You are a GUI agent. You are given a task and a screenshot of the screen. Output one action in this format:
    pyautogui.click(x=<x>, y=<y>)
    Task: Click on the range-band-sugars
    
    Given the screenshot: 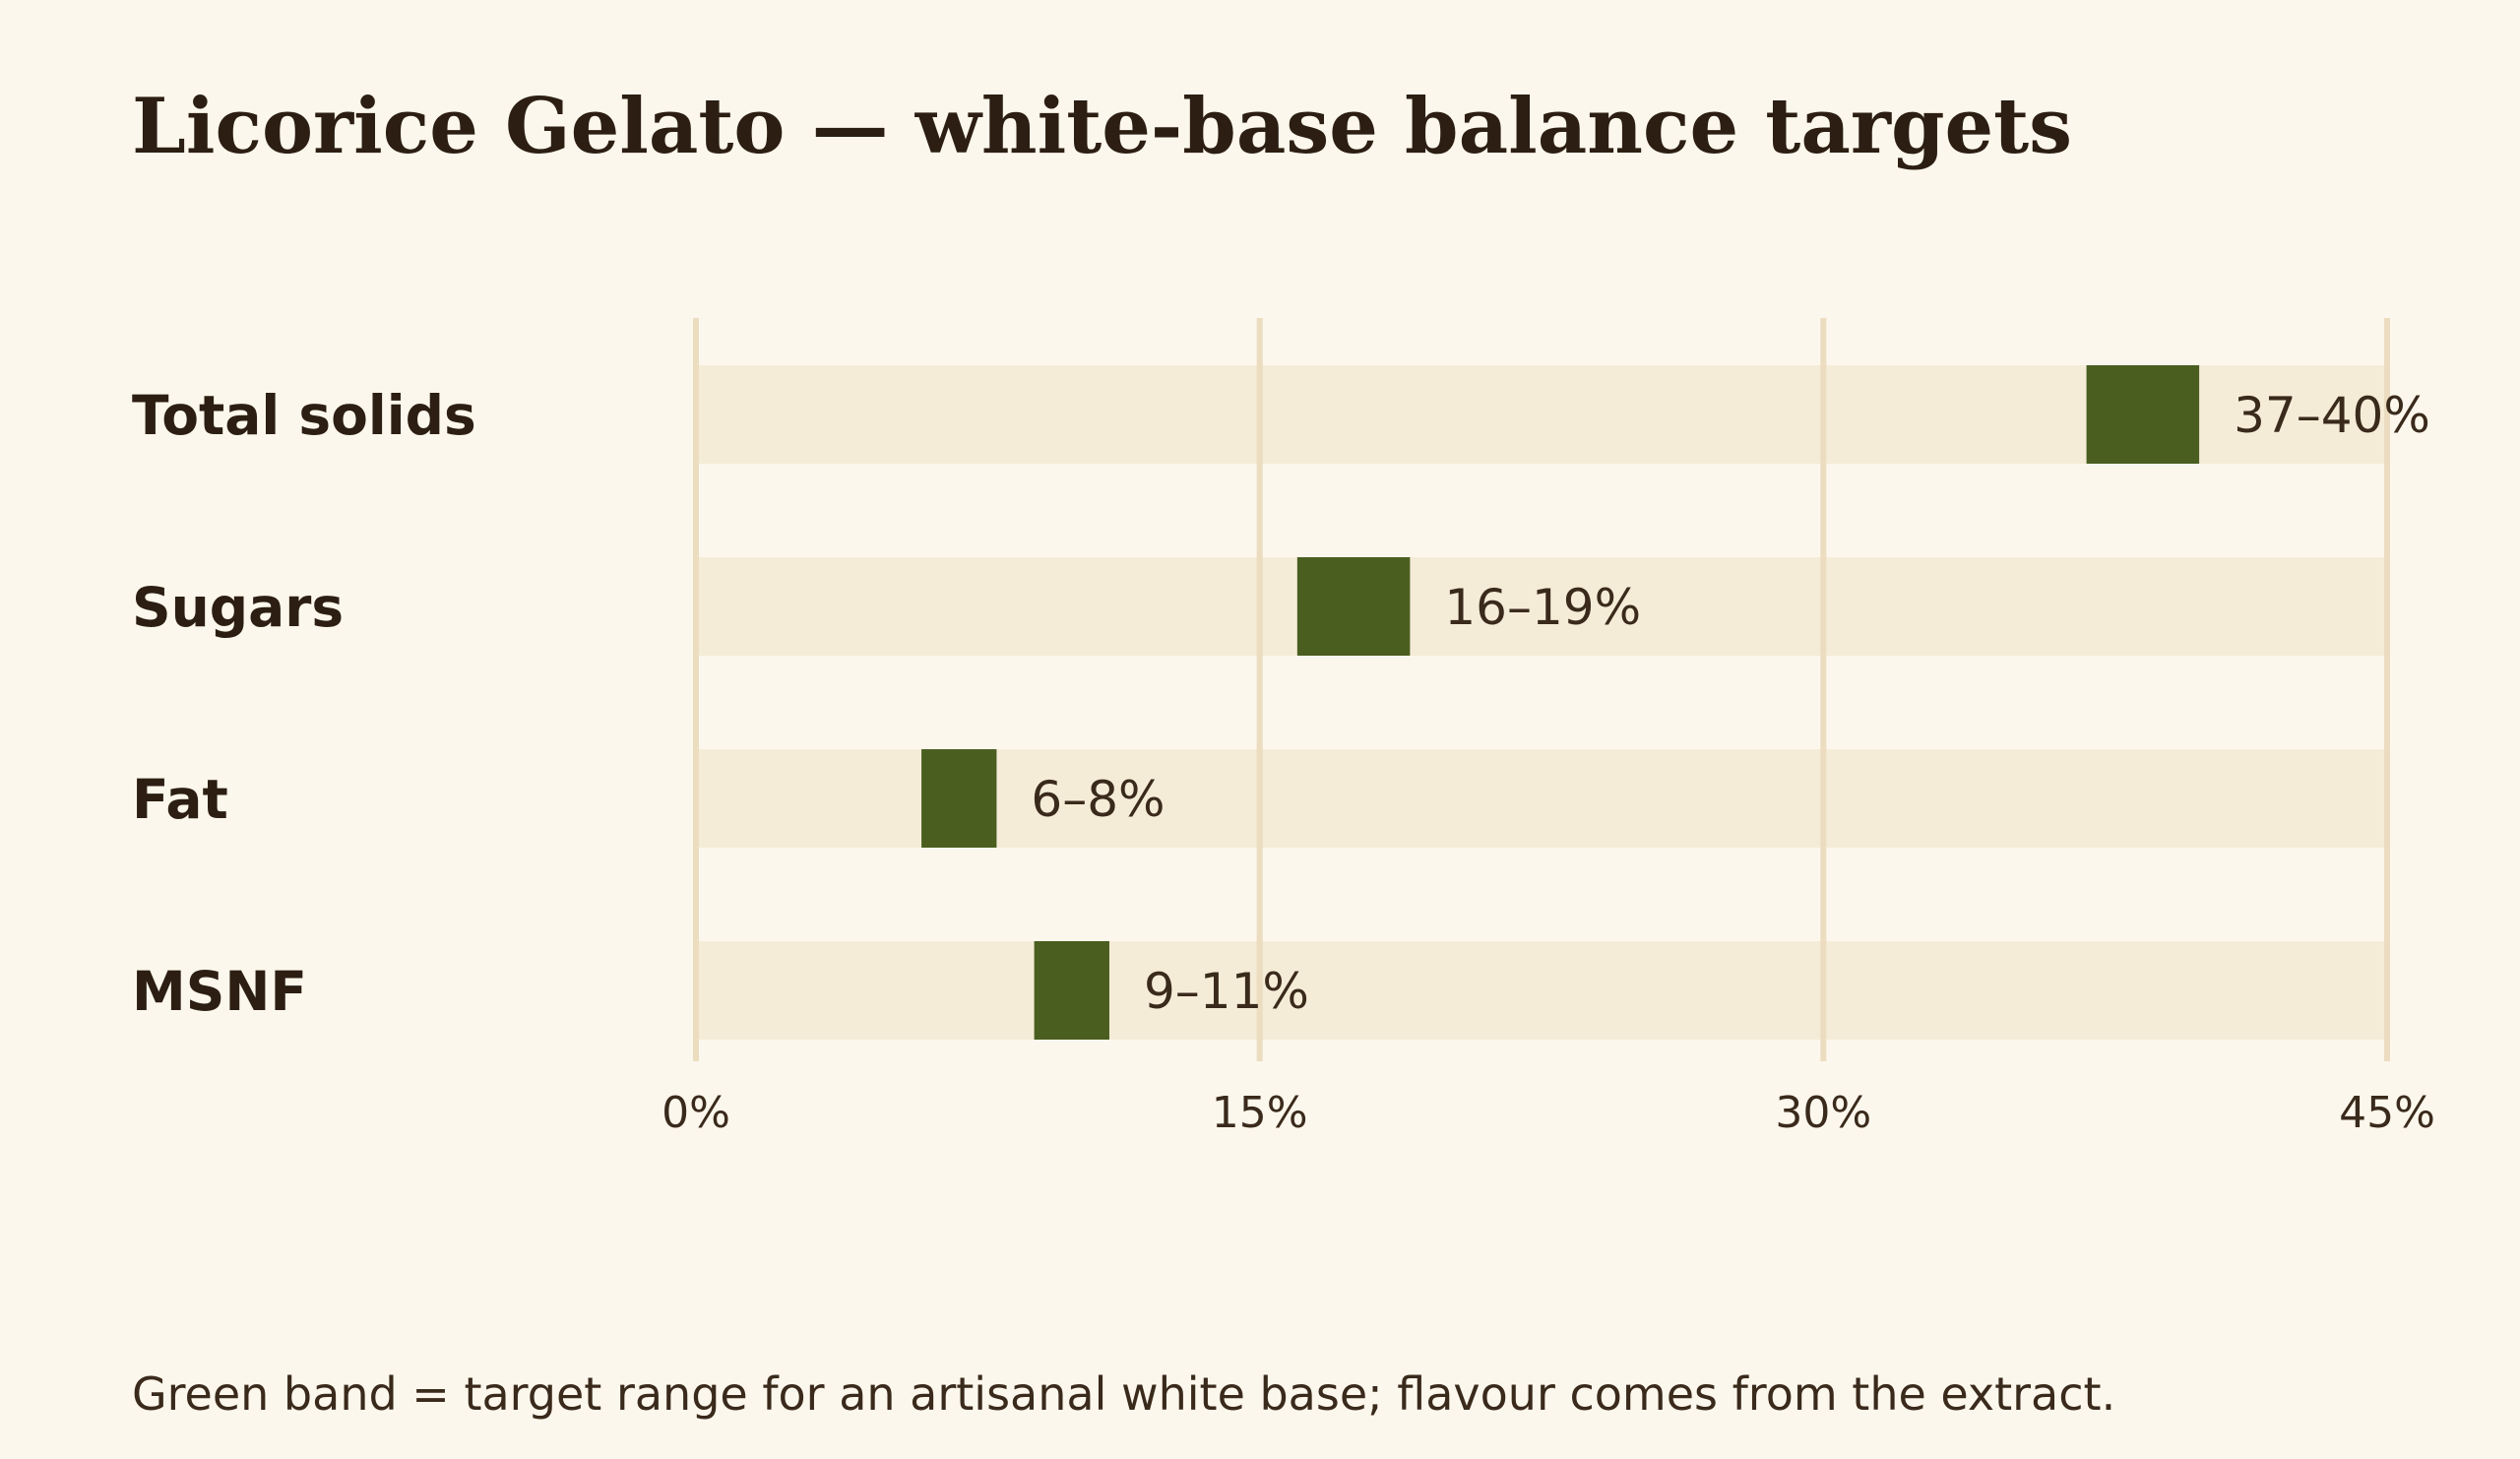 What is the action you would take?
    pyautogui.click(x=1353, y=606)
    